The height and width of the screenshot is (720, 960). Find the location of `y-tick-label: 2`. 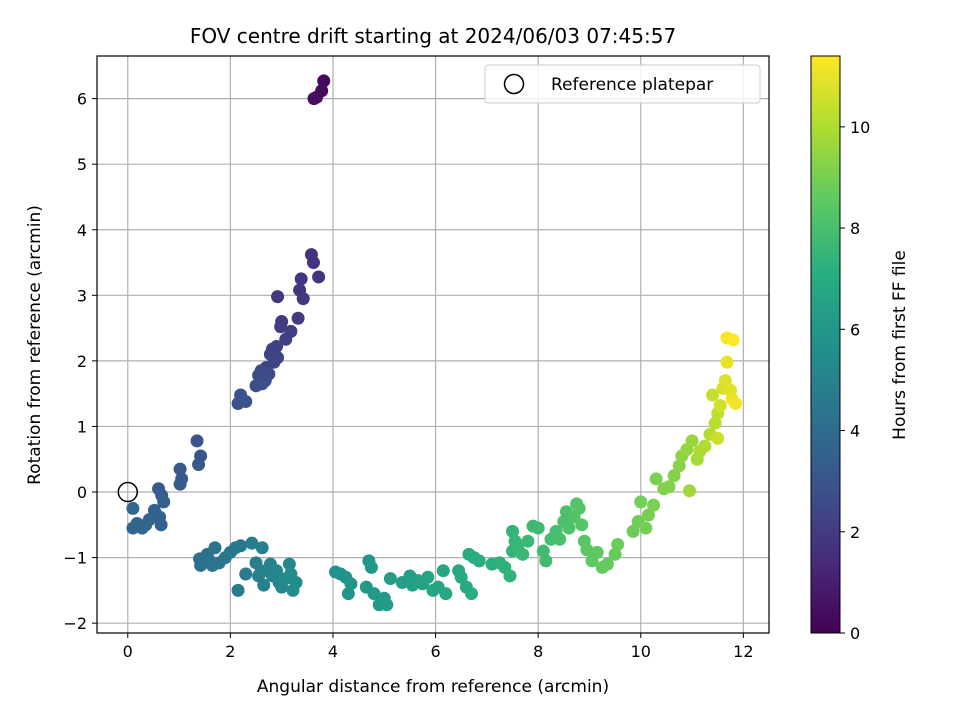

y-tick-label: 2 is located at coordinates (82, 361).